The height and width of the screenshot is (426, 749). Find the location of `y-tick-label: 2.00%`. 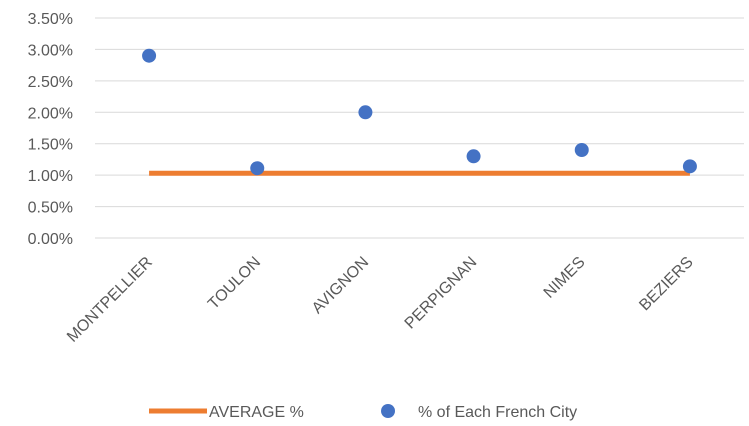

y-tick-label: 2.00% is located at coordinates (50, 113).